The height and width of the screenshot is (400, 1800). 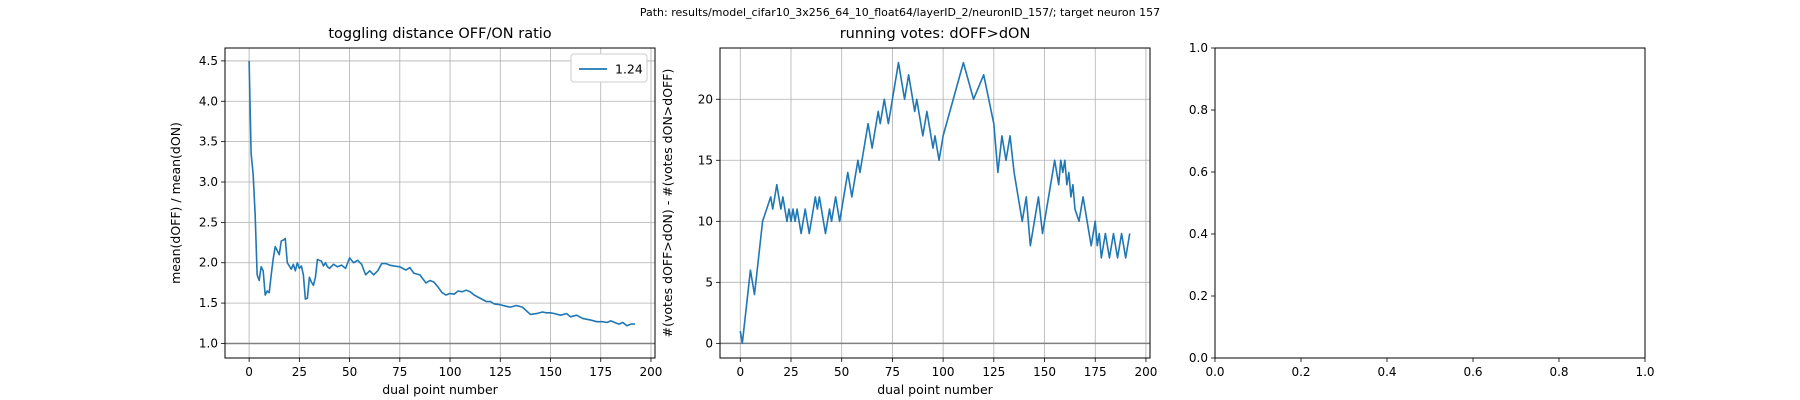 What do you see at coordinates (175, 203) in the screenshot?
I see `y-axis-label: mean(dOFF) / mean(dON)` at bounding box center [175, 203].